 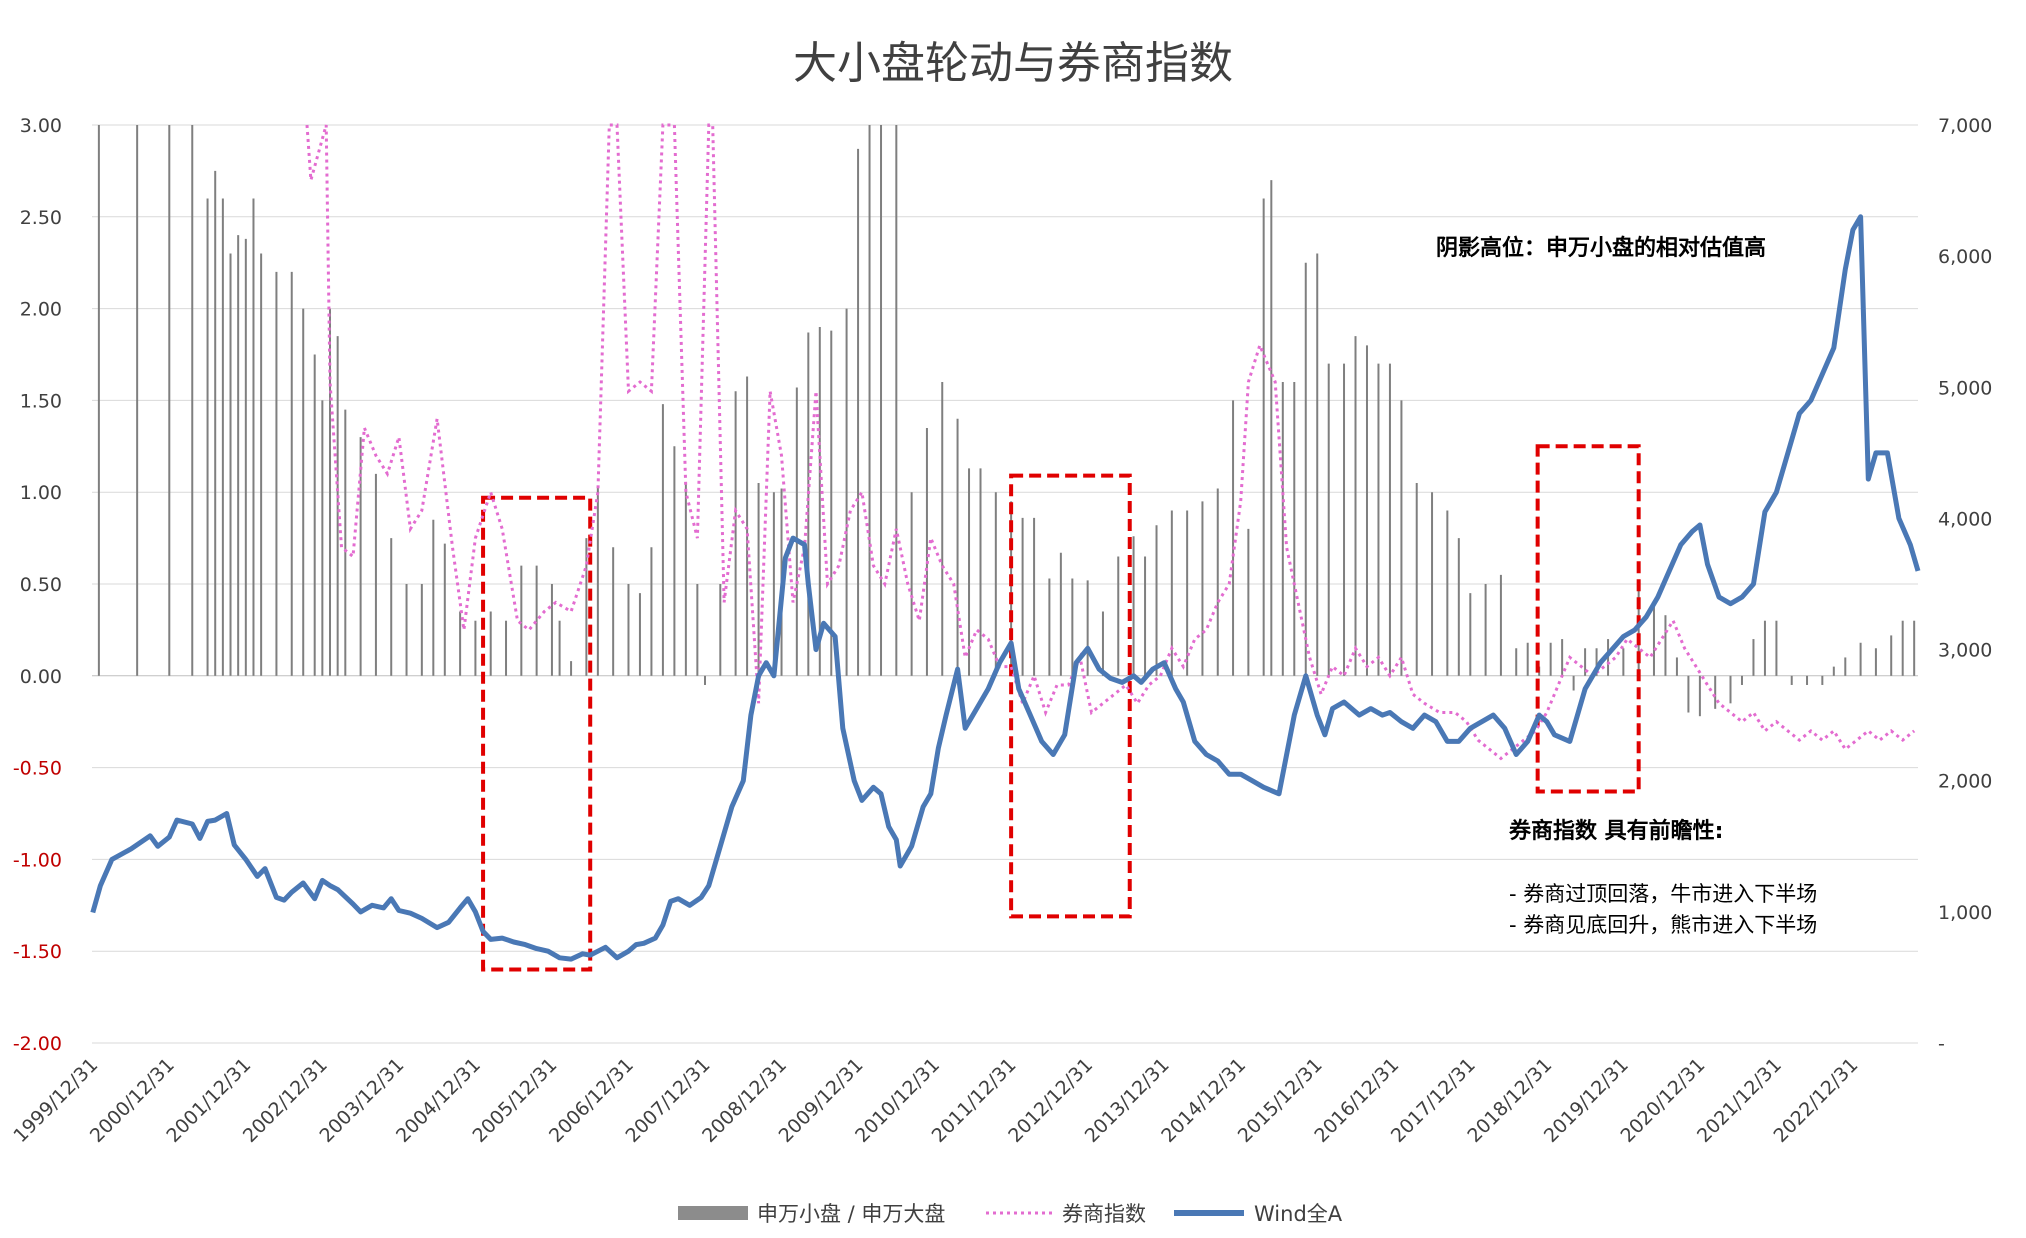 I want to click on left-tick-label: 1.50, so click(x=41, y=401).